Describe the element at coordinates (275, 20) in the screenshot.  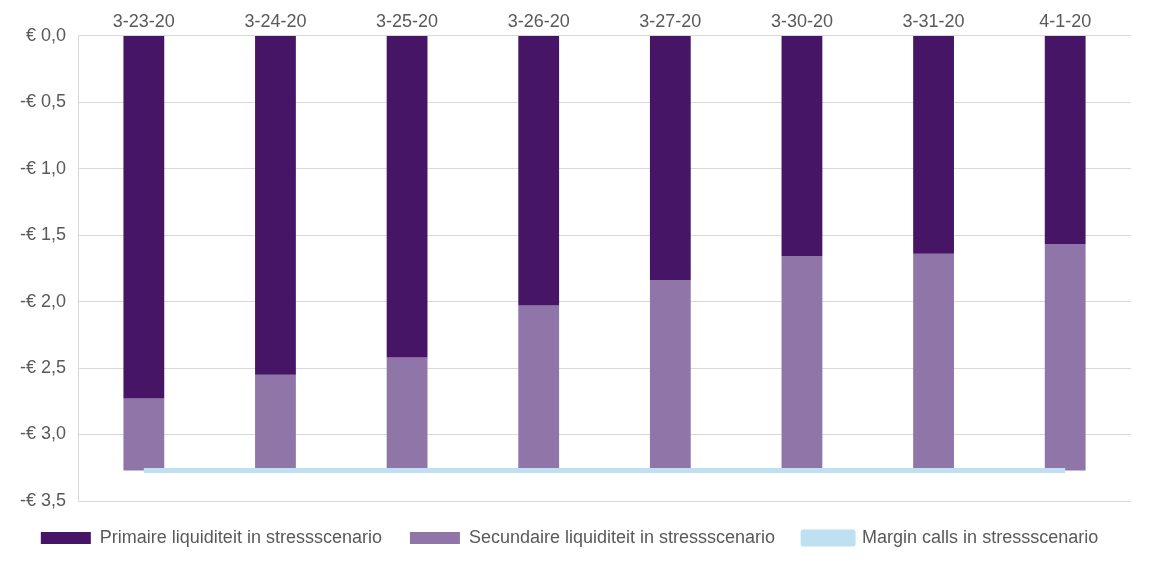
I see `x-tick-label: 3-24-20` at that location.